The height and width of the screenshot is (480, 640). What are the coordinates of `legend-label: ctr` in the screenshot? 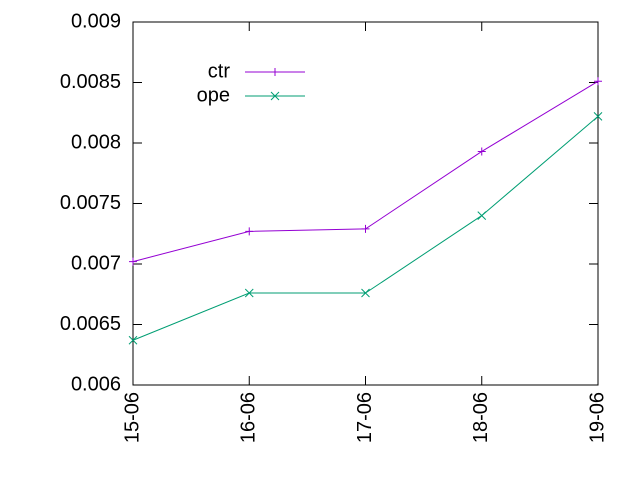 It's located at (219, 71).